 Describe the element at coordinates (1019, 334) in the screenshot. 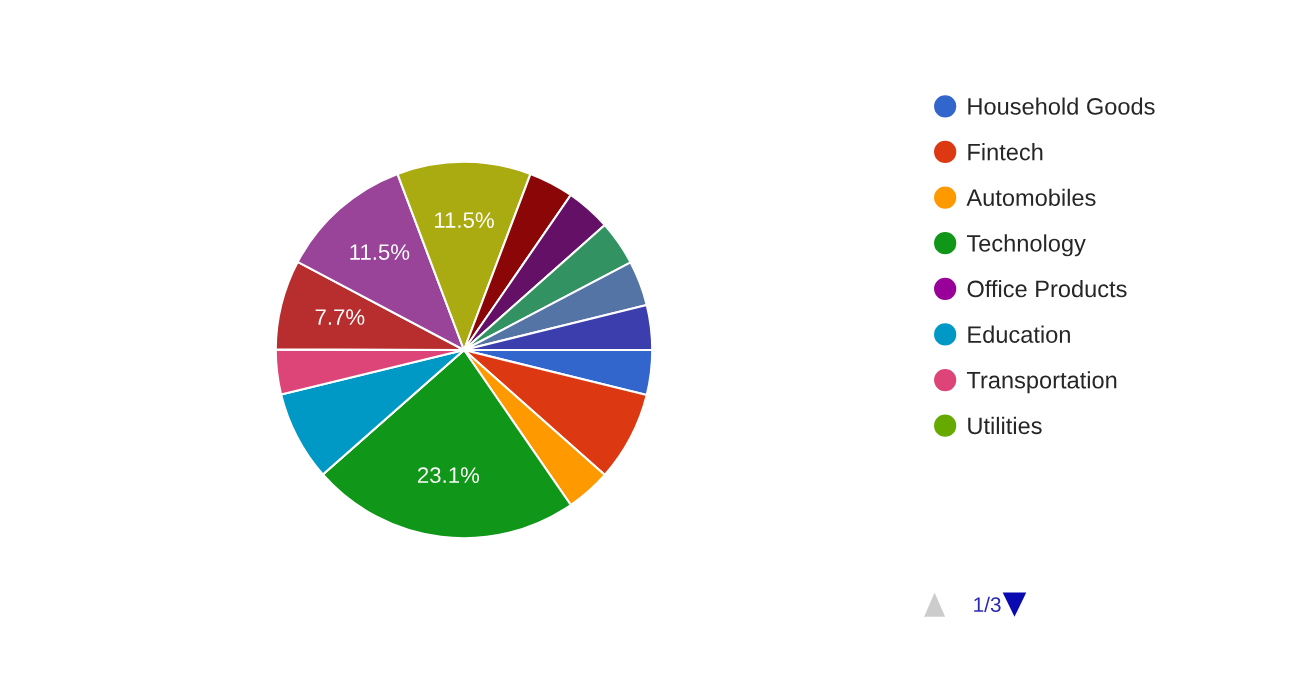

I see `legend-label: Education` at that location.